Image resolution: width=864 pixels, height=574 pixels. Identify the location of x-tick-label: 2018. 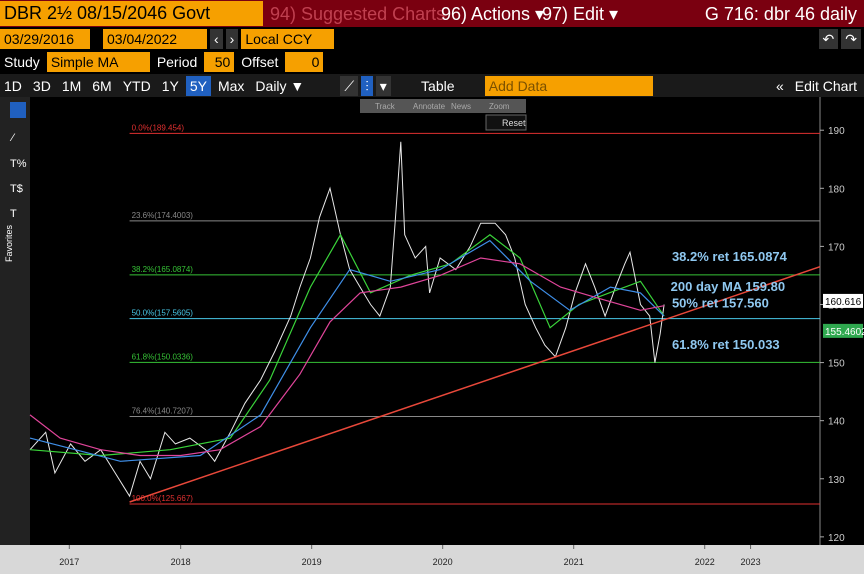
(181, 562).